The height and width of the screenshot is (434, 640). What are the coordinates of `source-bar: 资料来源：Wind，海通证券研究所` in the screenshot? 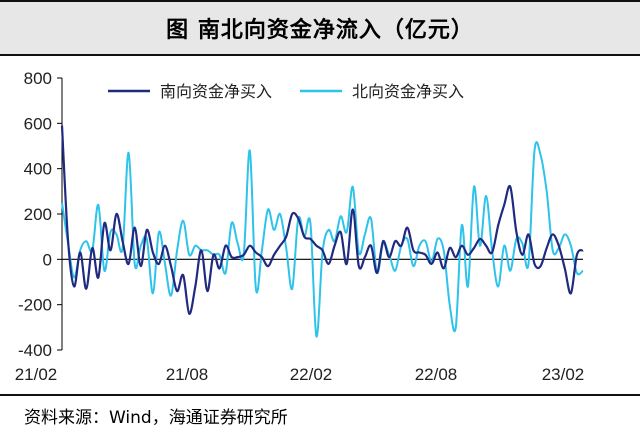 It's located at (320, 414).